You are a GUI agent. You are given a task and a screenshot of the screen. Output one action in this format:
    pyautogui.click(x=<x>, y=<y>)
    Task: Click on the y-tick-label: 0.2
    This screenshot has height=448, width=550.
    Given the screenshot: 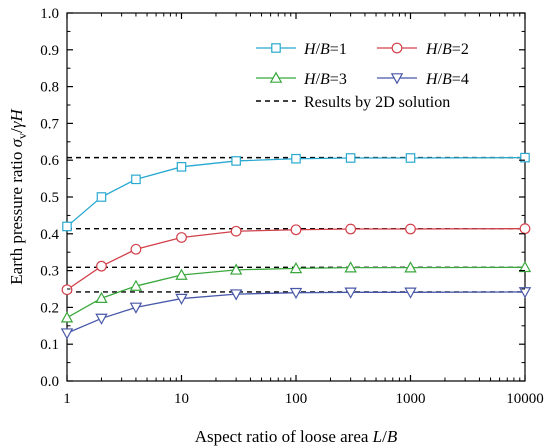 What is the action you would take?
    pyautogui.click(x=49, y=308)
    